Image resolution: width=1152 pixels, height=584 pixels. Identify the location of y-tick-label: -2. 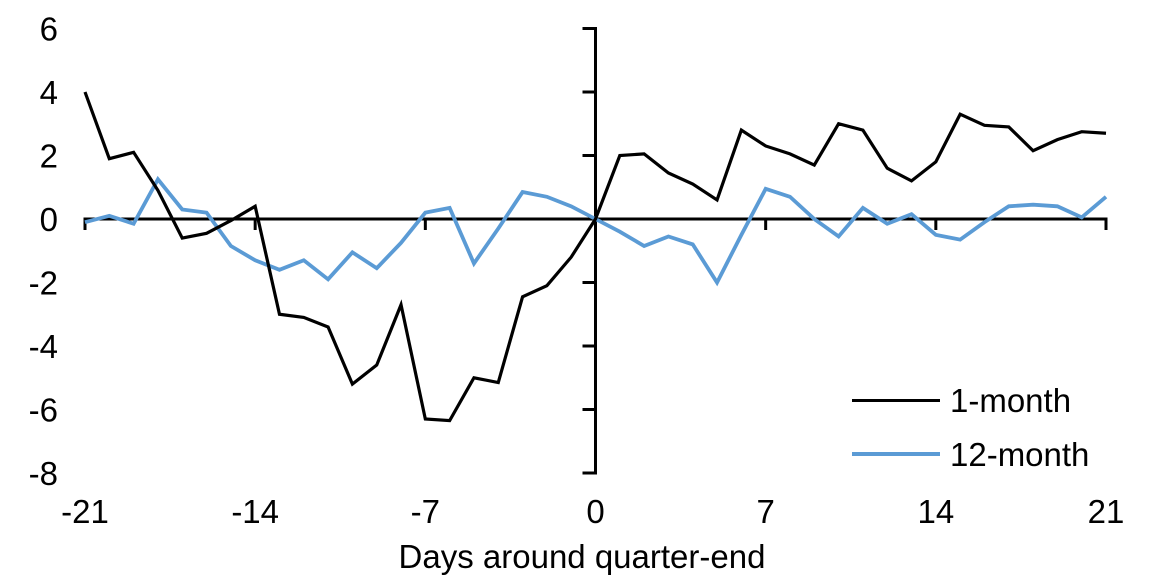
(43, 283).